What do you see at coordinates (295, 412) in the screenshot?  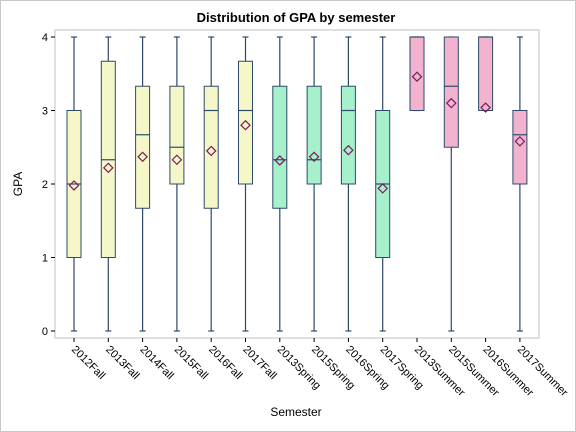 I see `x-axis-title: Semester` at bounding box center [295, 412].